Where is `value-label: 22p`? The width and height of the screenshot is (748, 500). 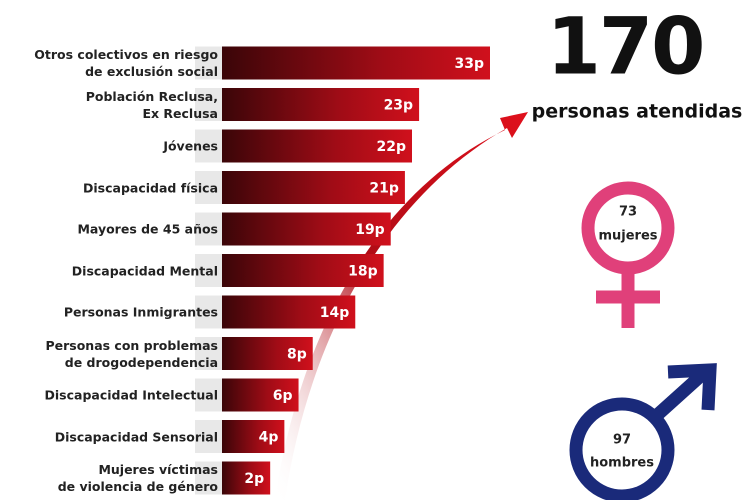
value-label: 22p is located at coordinates (391, 147).